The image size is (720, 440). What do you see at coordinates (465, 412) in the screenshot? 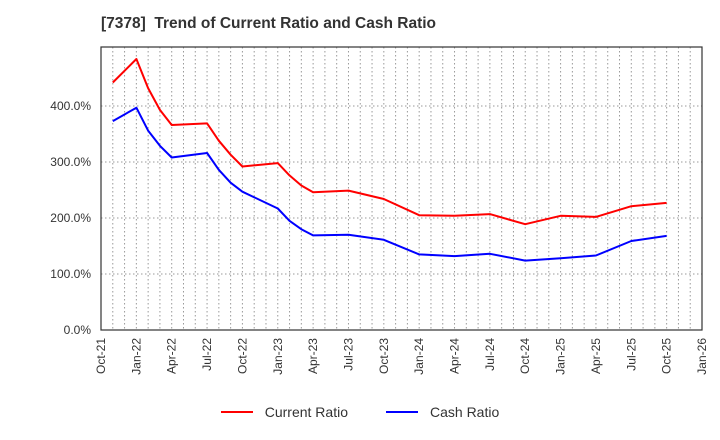
I see `legend-label-cash-ratio: Cash Ratio` at bounding box center [465, 412].